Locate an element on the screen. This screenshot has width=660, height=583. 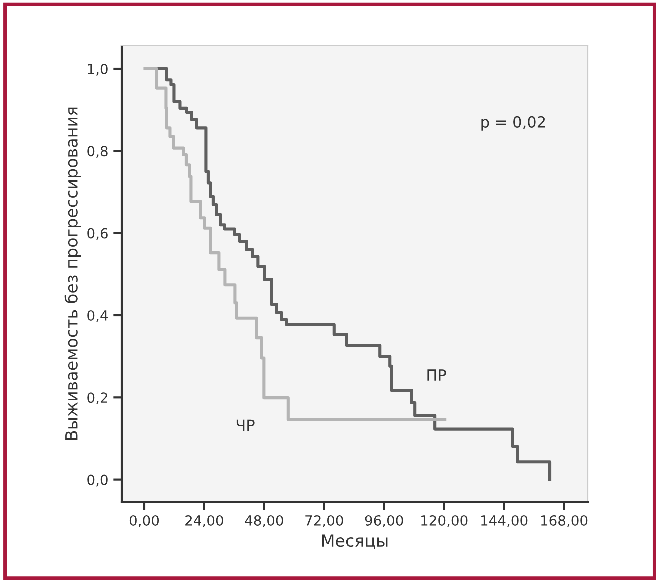
y-tick-label: 0,2 is located at coordinates (98, 398).